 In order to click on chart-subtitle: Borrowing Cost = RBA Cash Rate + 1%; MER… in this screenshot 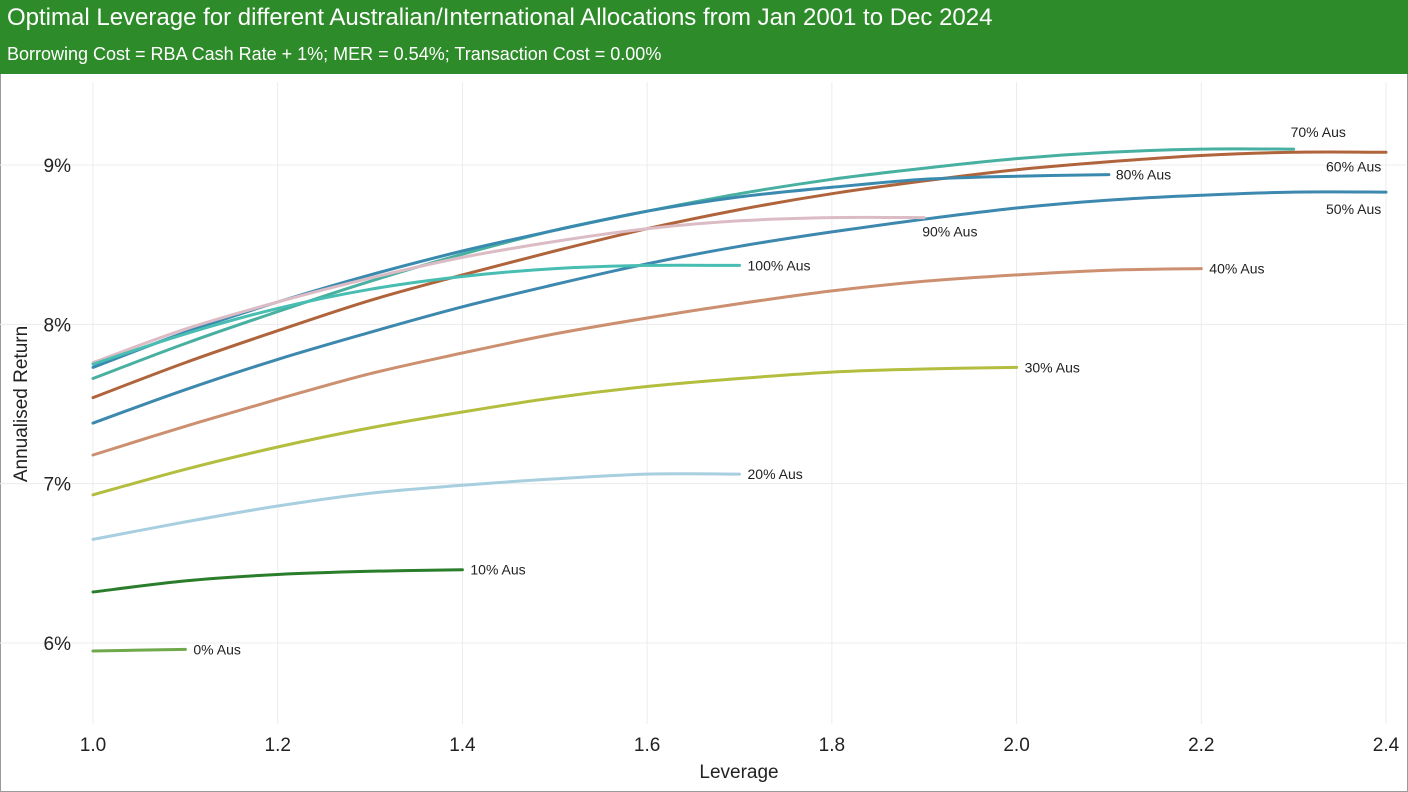, I will do `click(334, 54)`.